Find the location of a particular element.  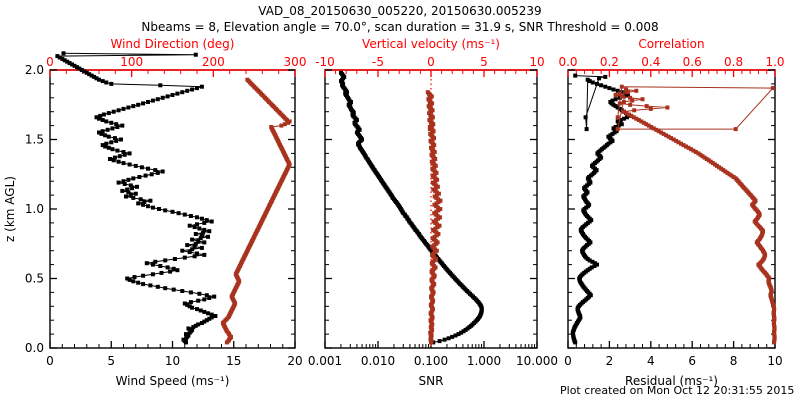

x-axis-label: Wind Speed (ms⁻¹) is located at coordinates (173, 381).